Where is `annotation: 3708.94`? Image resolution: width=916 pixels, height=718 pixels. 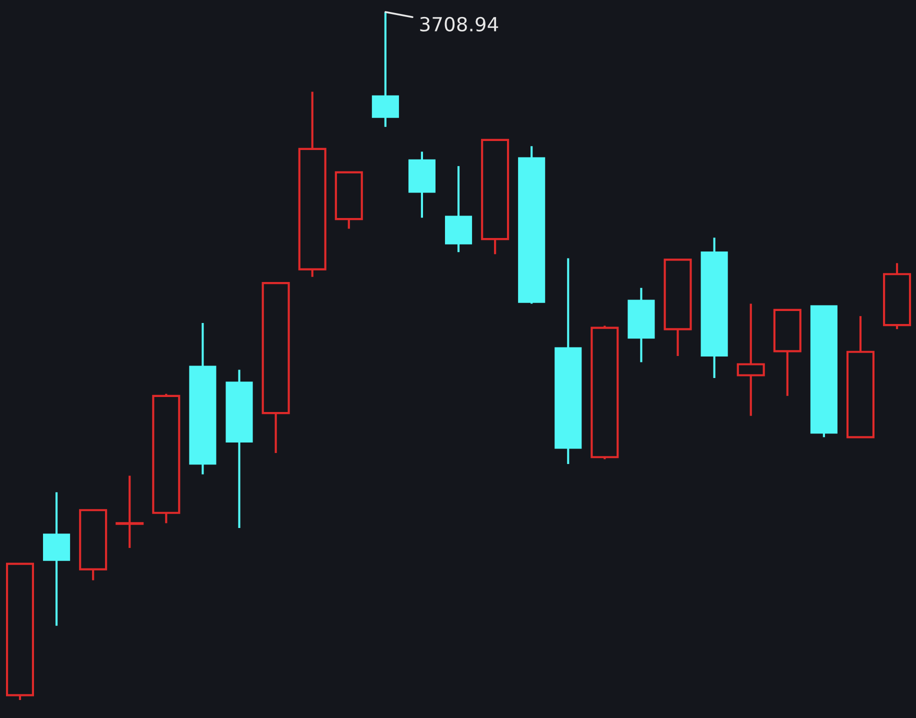 annotation: 3708.94 is located at coordinates (459, 24).